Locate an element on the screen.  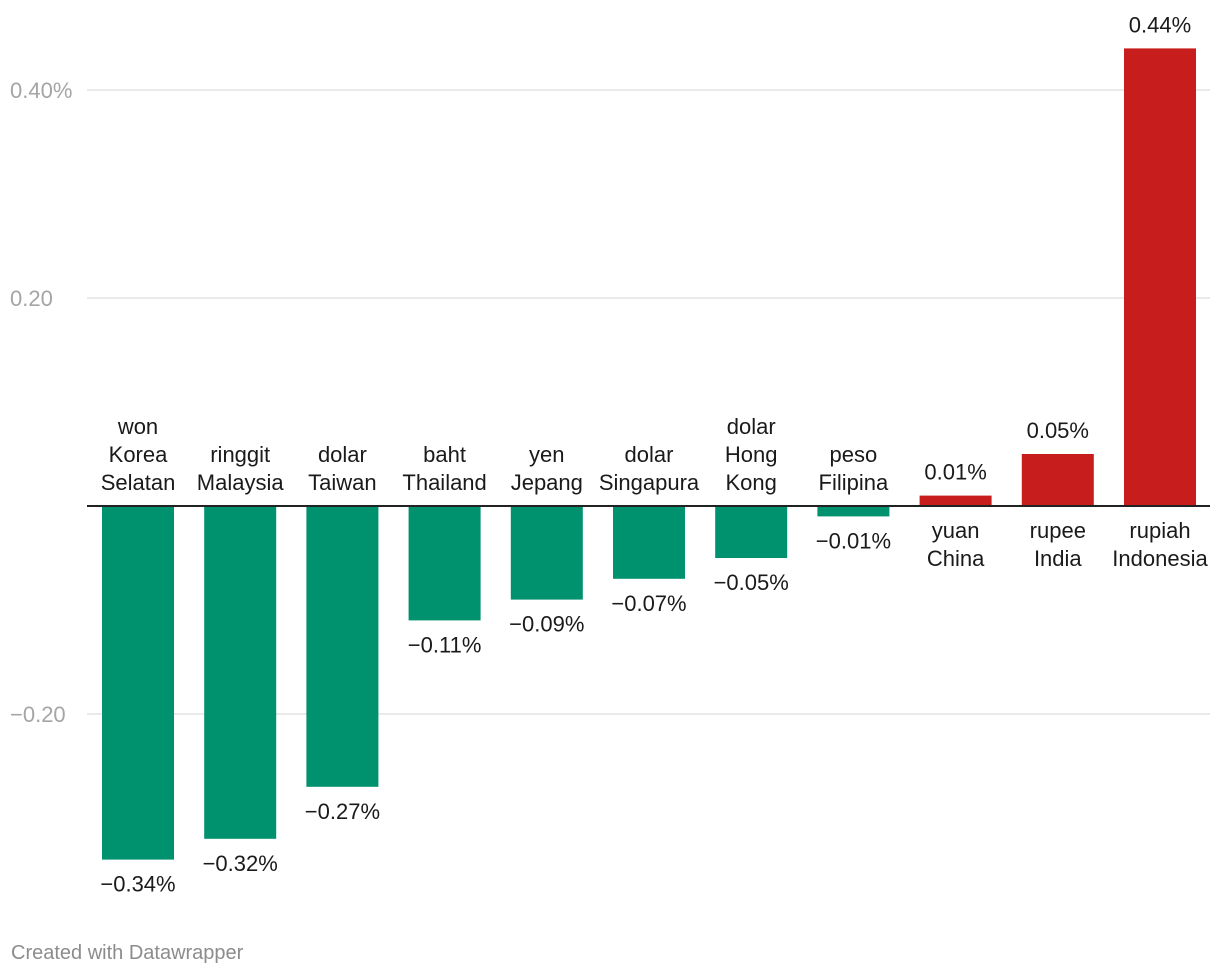
data-label: −0.11% is located at coordinates (445, 644).